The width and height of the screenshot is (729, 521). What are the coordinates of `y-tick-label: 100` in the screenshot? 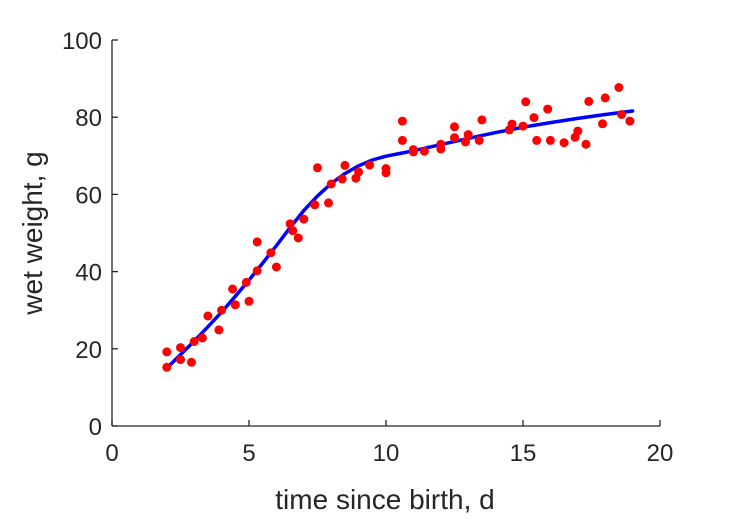 It's located at (82, 41).